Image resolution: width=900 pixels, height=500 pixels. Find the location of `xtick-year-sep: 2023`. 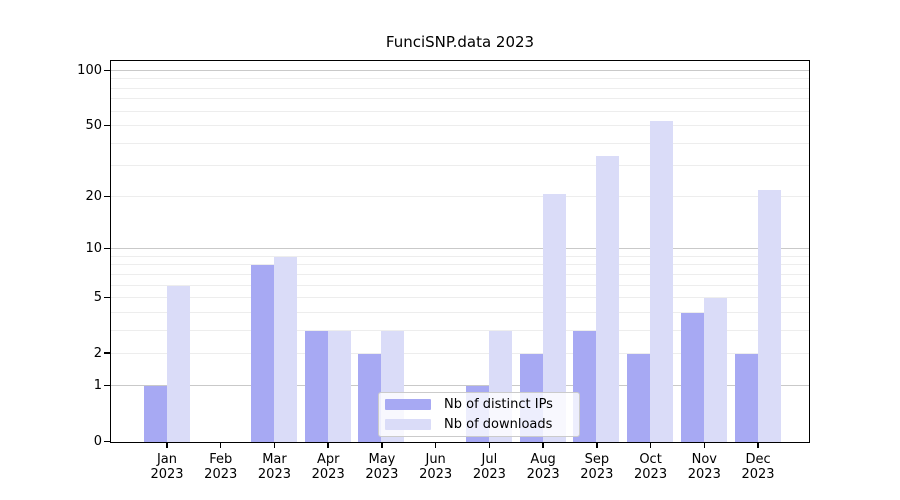

xtick-year-sep: 2023 is located at coordinates (597, 474).